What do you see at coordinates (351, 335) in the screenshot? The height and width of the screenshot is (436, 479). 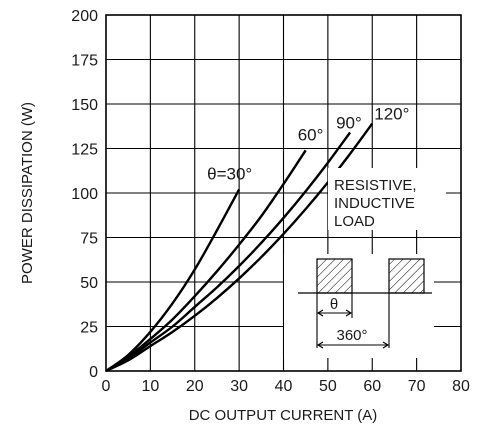 I see `period-label: 360°` at bounding box center [351, 335].